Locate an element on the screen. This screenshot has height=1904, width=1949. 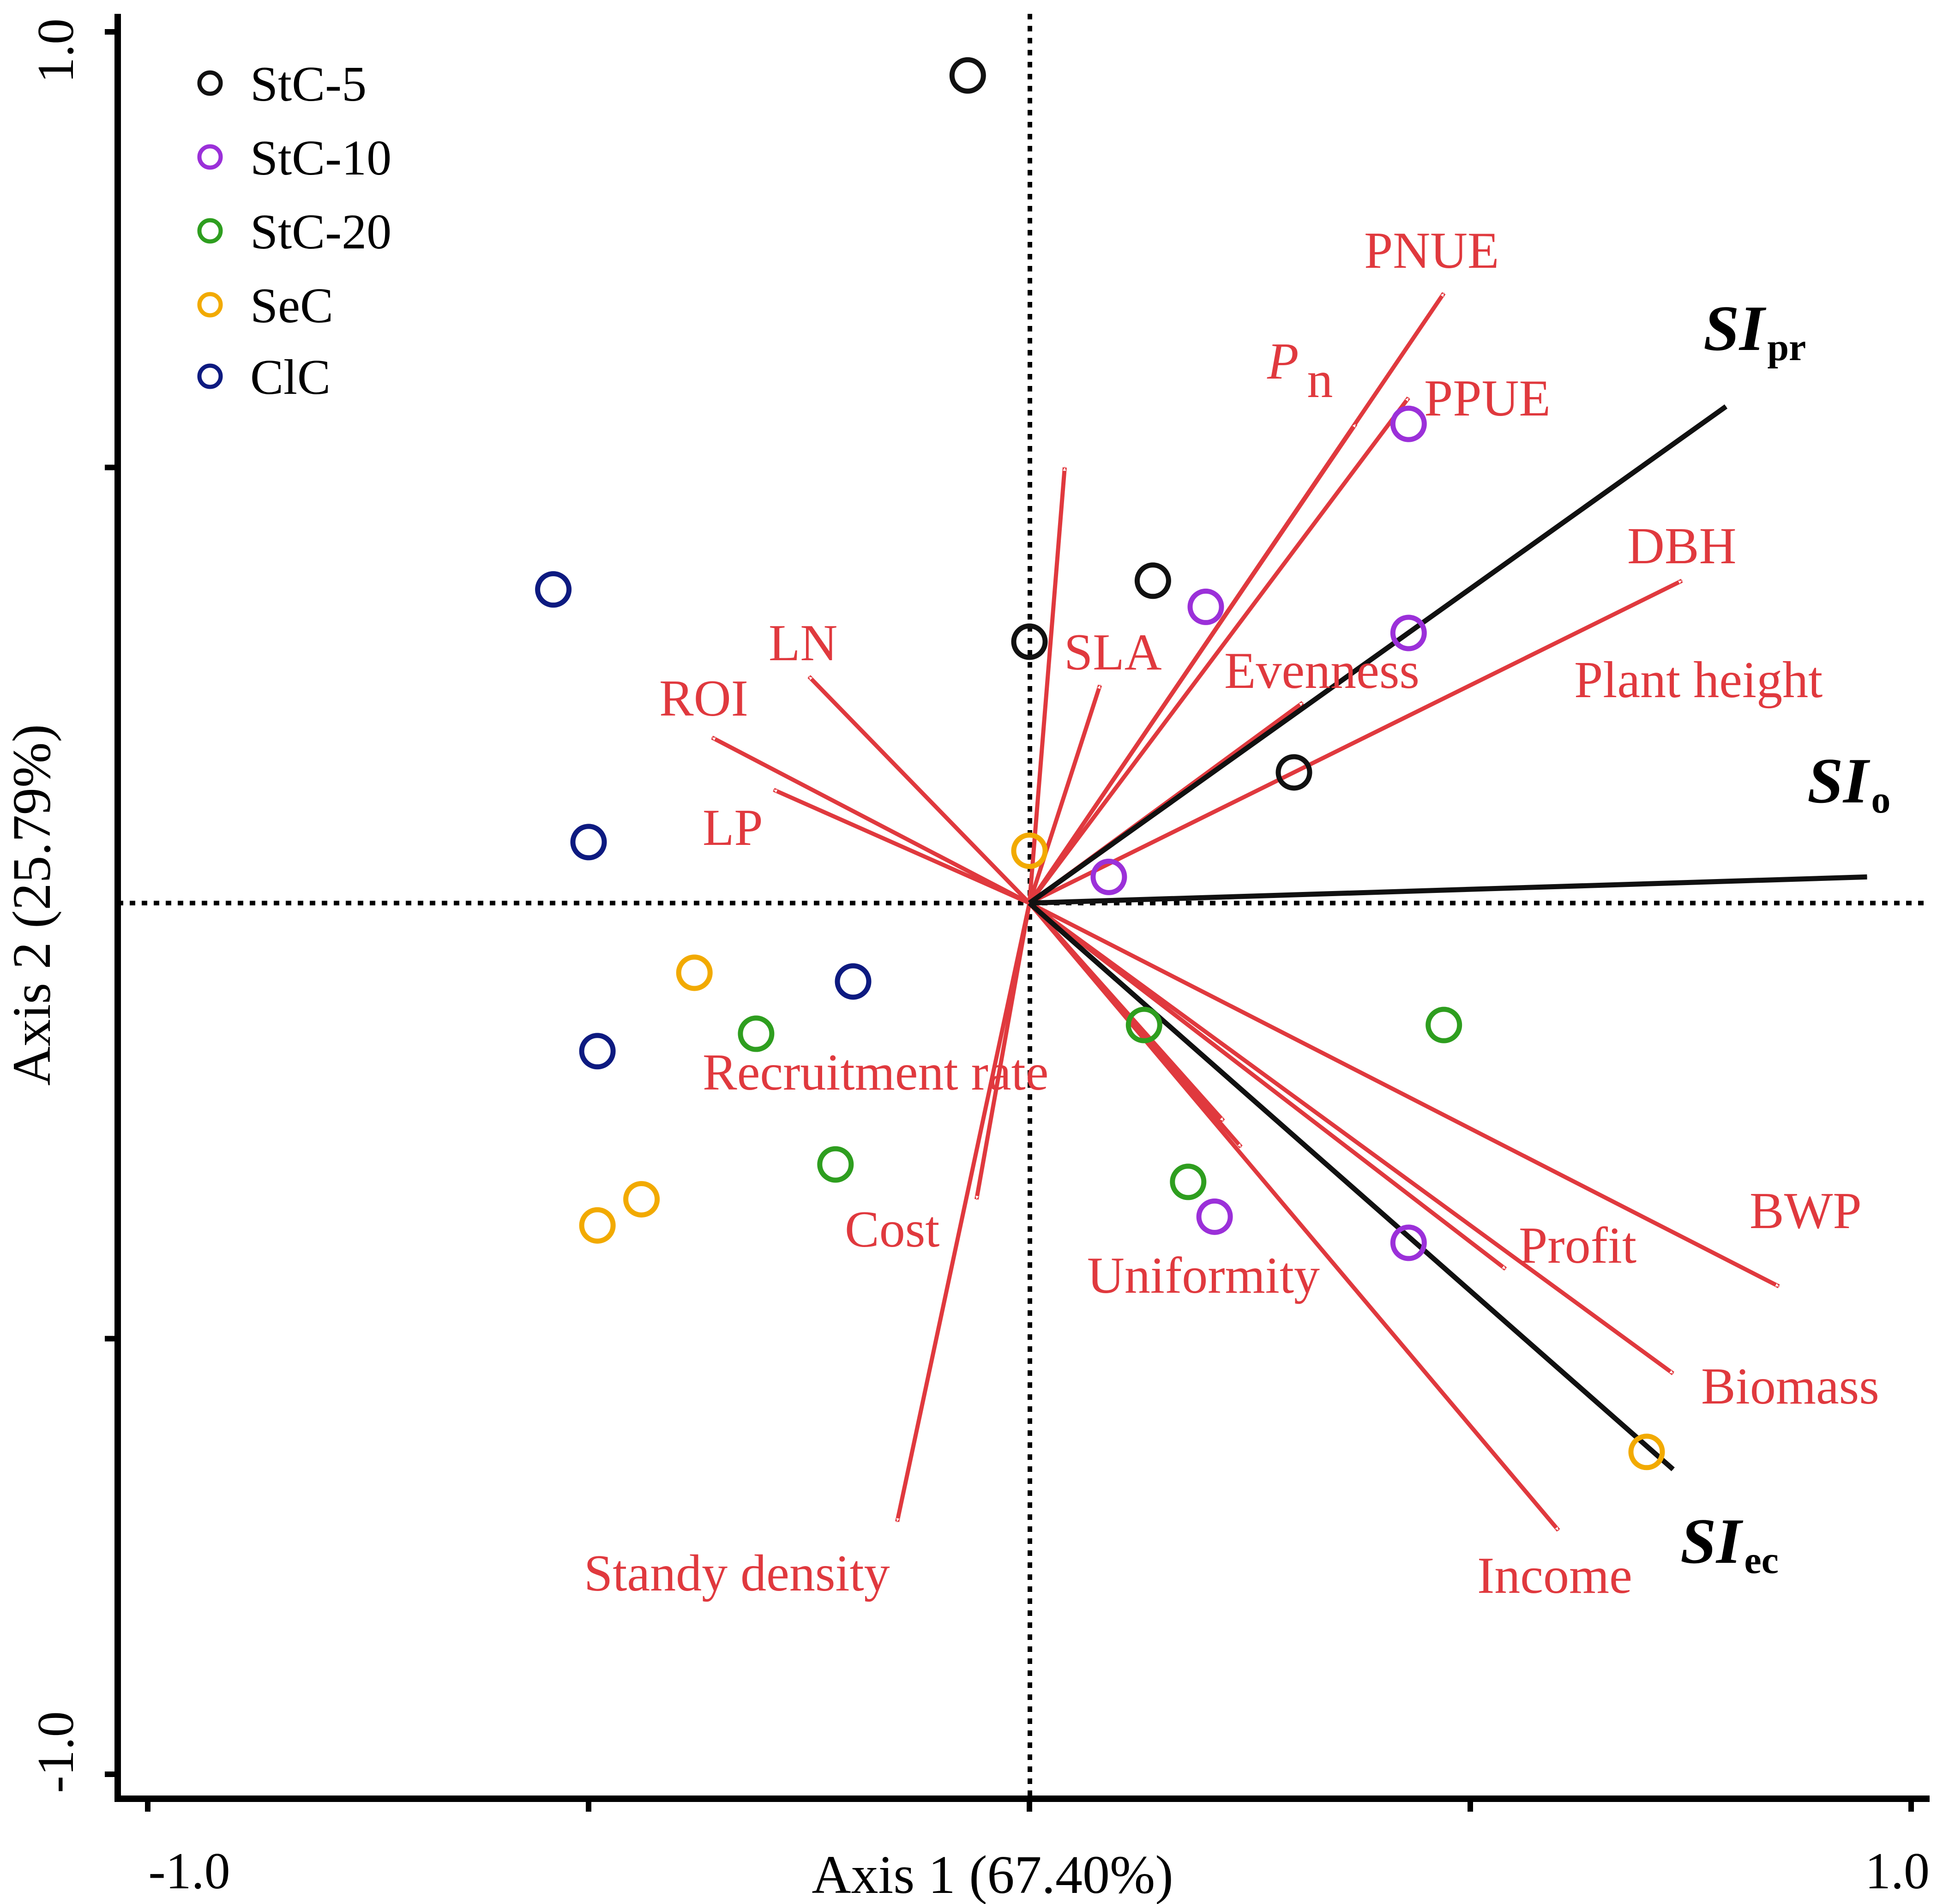
vector-bwp is located at coordinates (1404, 1095).